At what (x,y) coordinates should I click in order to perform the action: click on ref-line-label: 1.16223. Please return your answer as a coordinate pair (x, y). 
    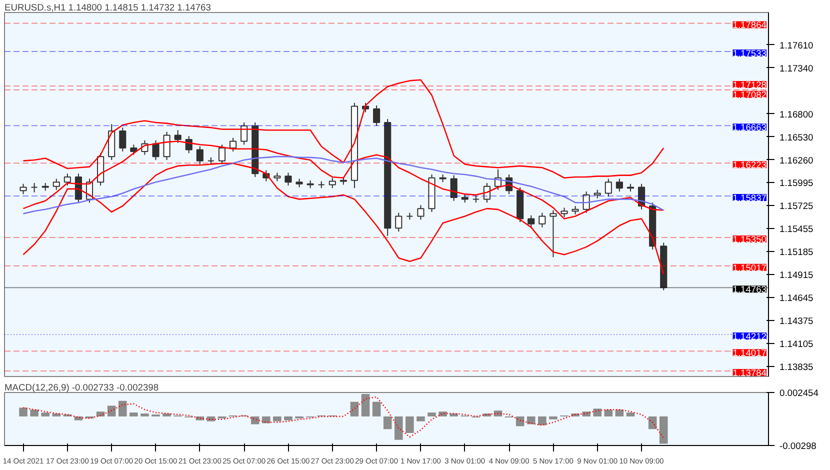
    Looking at the image, I should click on (749, 165).